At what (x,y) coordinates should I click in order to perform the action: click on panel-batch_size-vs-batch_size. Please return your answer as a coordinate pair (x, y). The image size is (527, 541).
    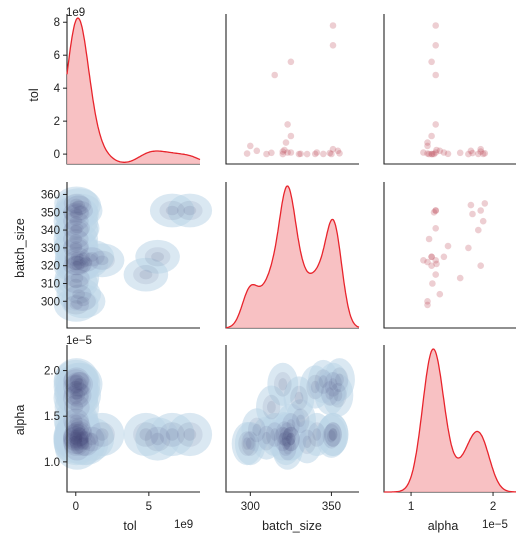
    Looking at the image, I should click on (292, 255).